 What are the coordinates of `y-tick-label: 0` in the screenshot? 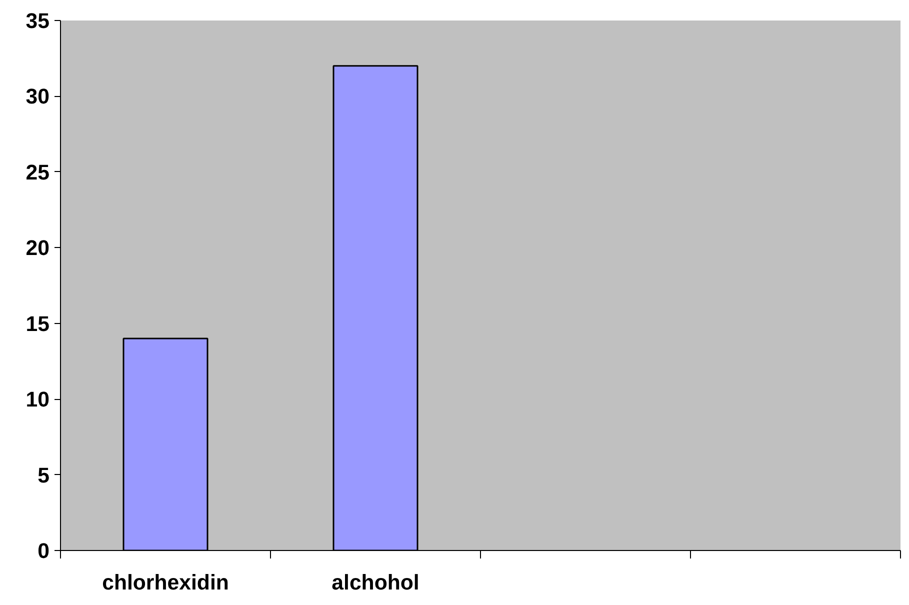 It's located at (44, 551).